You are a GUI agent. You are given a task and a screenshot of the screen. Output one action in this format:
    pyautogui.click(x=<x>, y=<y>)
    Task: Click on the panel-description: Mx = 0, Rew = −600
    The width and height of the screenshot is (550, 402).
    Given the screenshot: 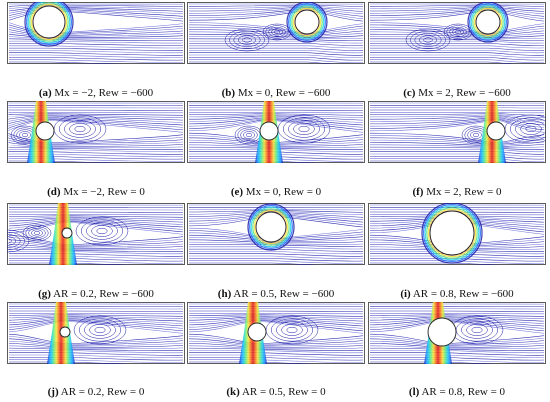 What is the action you would take?
    pyautogui.click(x=283, y=93)
    